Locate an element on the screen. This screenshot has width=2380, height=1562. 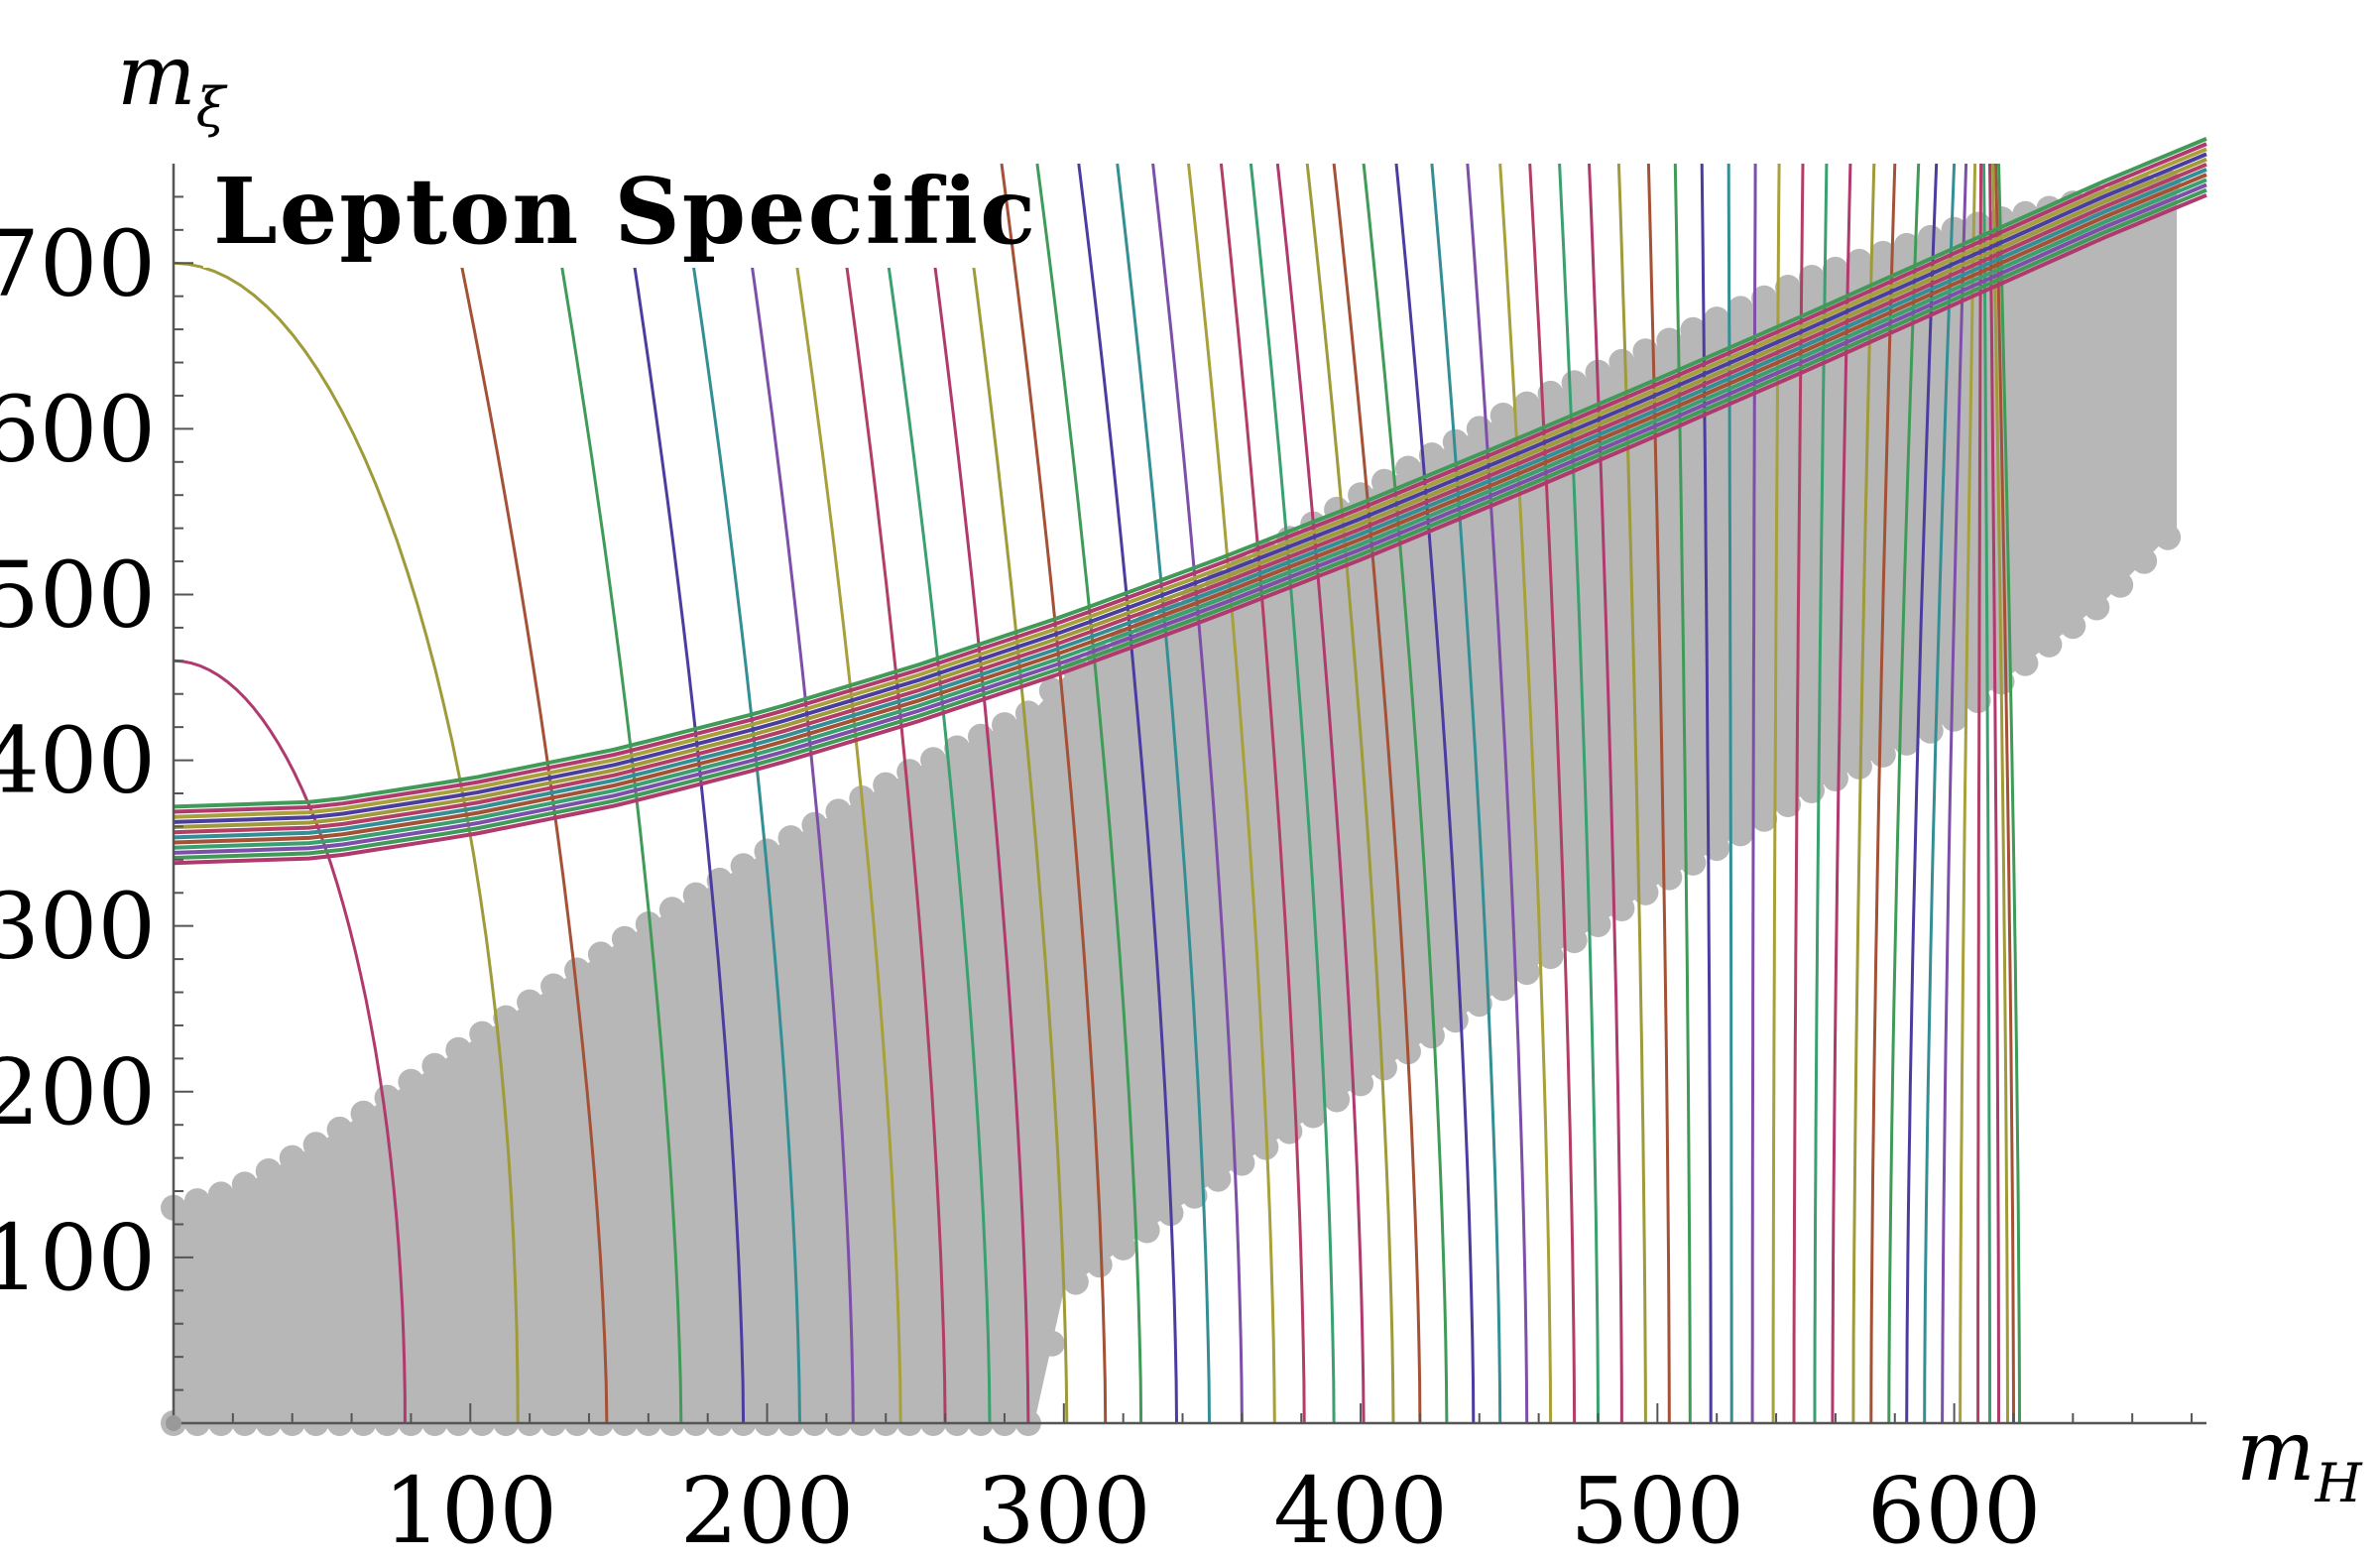
y-tick-label: 200 is located at coordinates (78, 1092).